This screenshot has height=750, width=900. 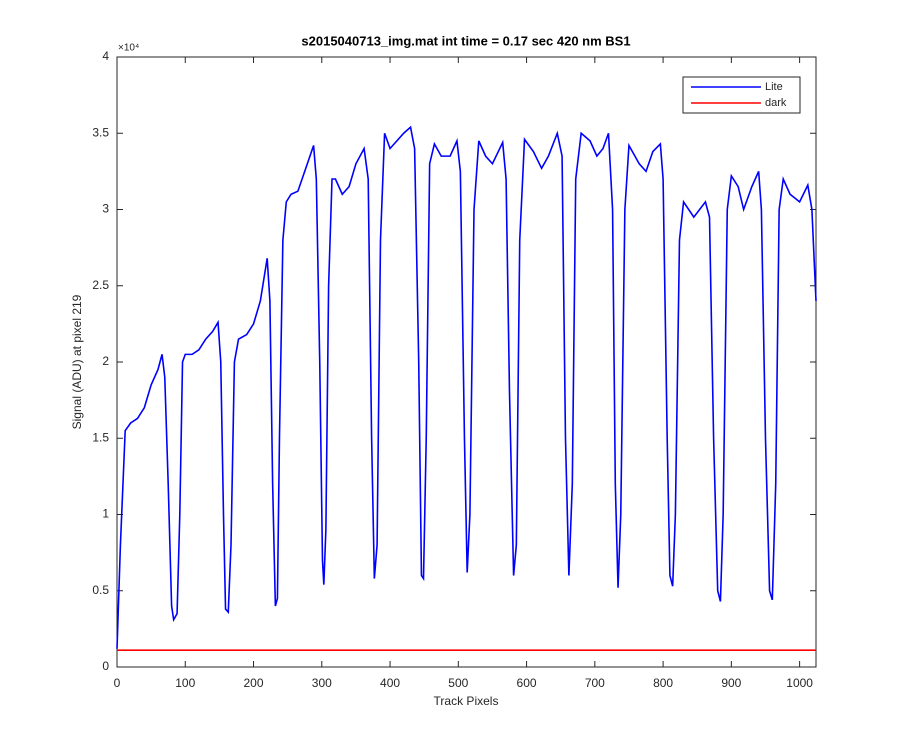 What do you see at coordinates (105, 514) in the screenshot?
I see `y-tick-label: 1` at bounding box center [105, 514].